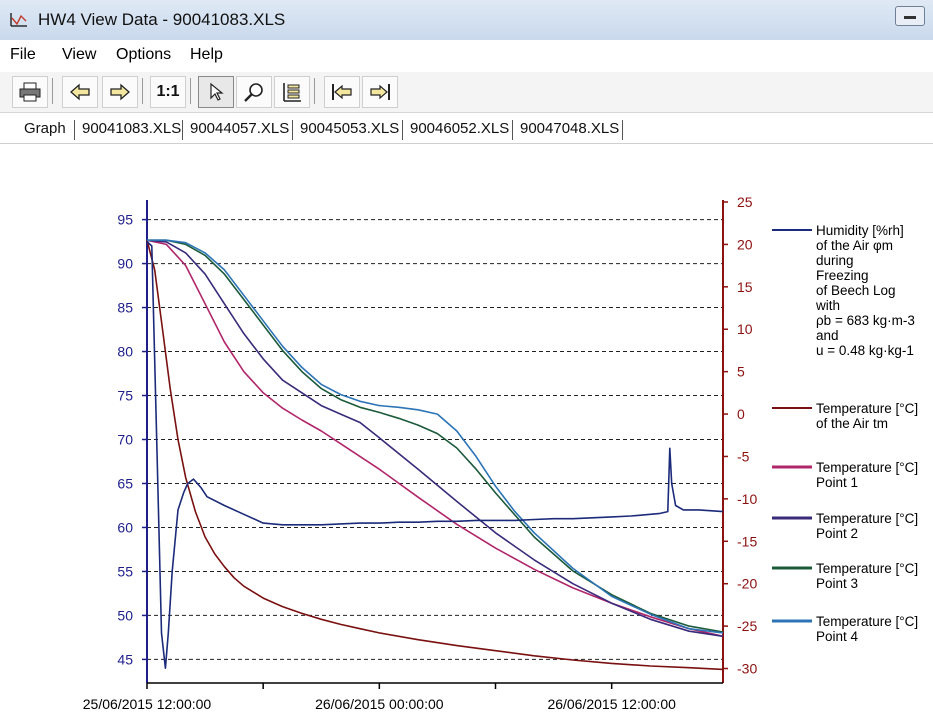 The width and height of the screenshot is (933, 714). I want to click on left-tick-label: 80, so click(125, 352).